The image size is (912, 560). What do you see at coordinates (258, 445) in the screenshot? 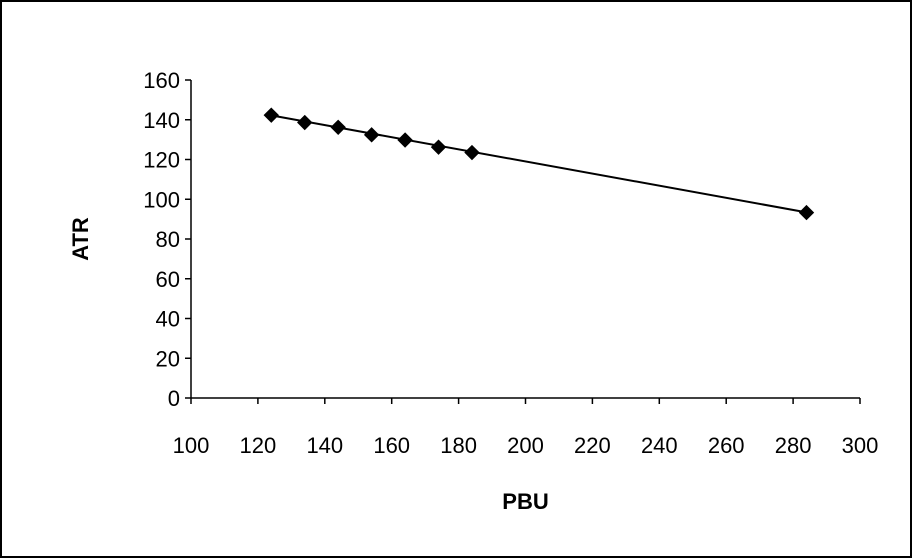
I see `x-tick-label: 120` at bounding box center [258, 445].